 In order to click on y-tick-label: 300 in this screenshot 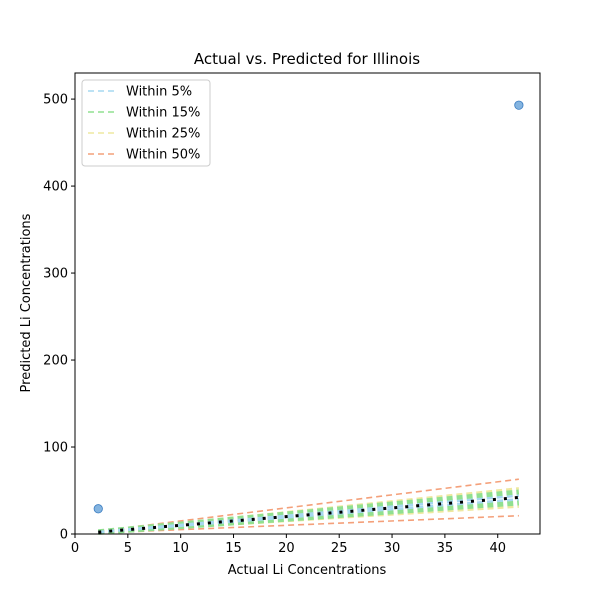, I will do `click(55, 274)`.